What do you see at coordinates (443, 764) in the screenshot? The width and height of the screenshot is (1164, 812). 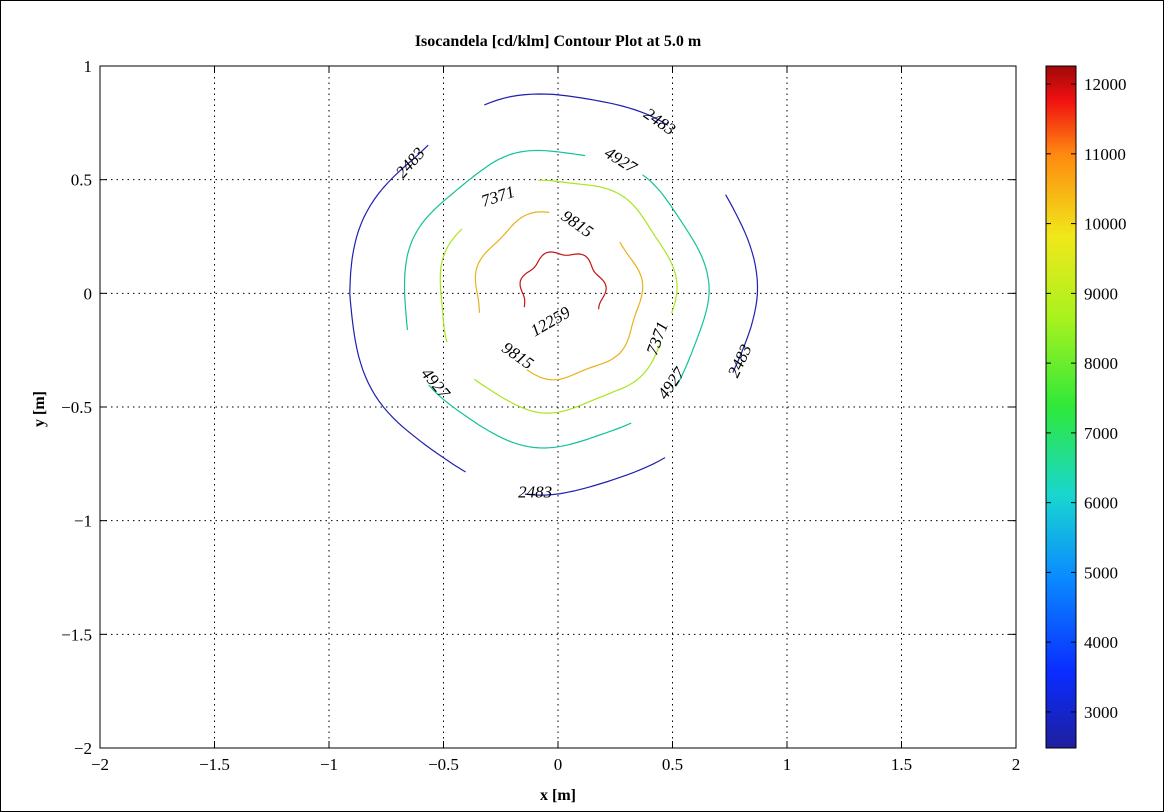 I see `x-tick-label: −0.5` at bounding box center [443, 764].